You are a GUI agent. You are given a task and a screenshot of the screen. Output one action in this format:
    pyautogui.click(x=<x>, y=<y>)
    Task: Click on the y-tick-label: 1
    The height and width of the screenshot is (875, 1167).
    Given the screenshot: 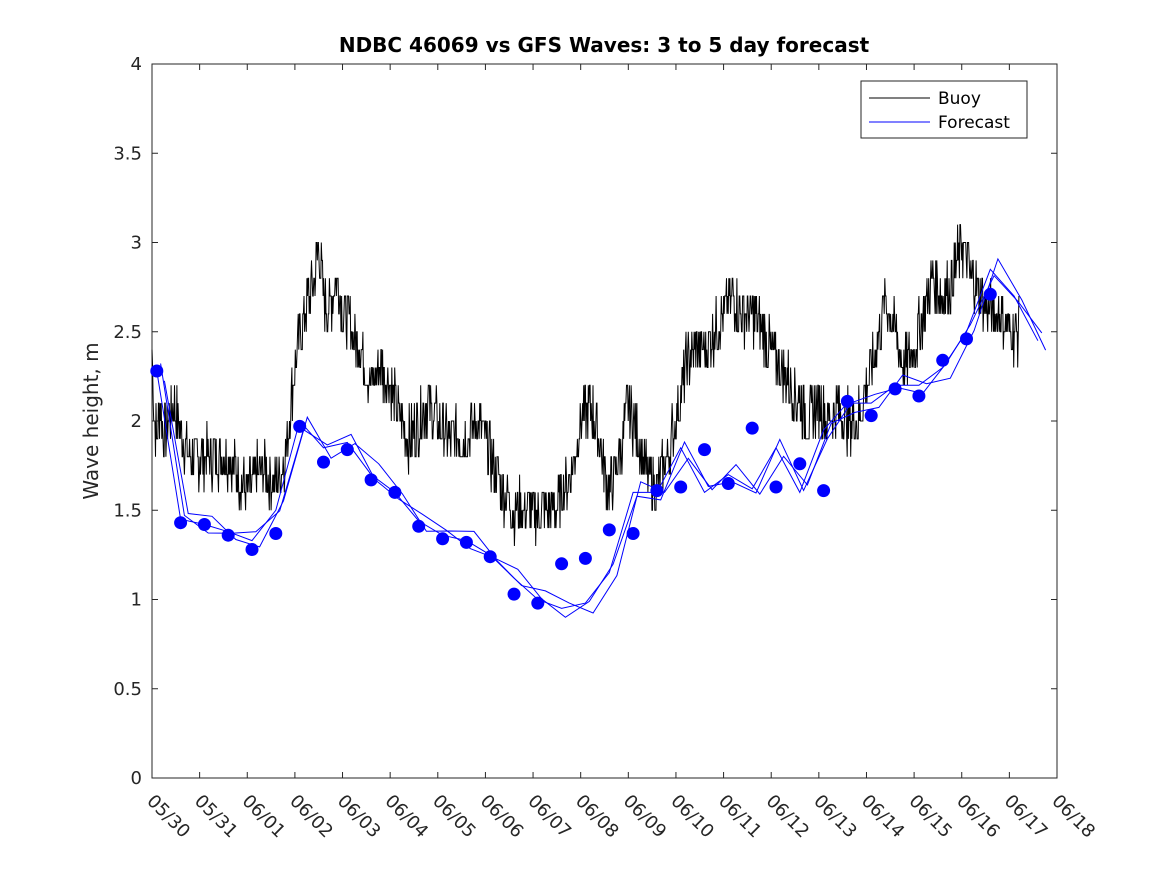 What is the action you would take?
    pyautogui.click(x=136, y=600)
    